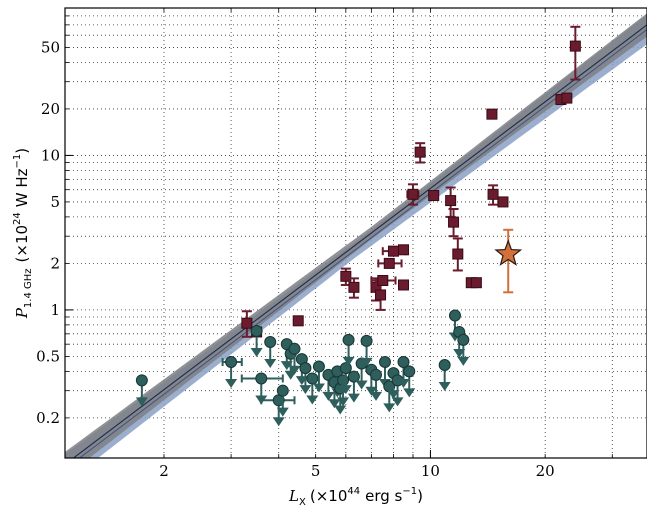 The width and height of the screenshot is (647, 512). What do you see at coordinates (55, 202) in the screenshot?
I see `y-tick-label: 5` at bounding box center [55, 202].